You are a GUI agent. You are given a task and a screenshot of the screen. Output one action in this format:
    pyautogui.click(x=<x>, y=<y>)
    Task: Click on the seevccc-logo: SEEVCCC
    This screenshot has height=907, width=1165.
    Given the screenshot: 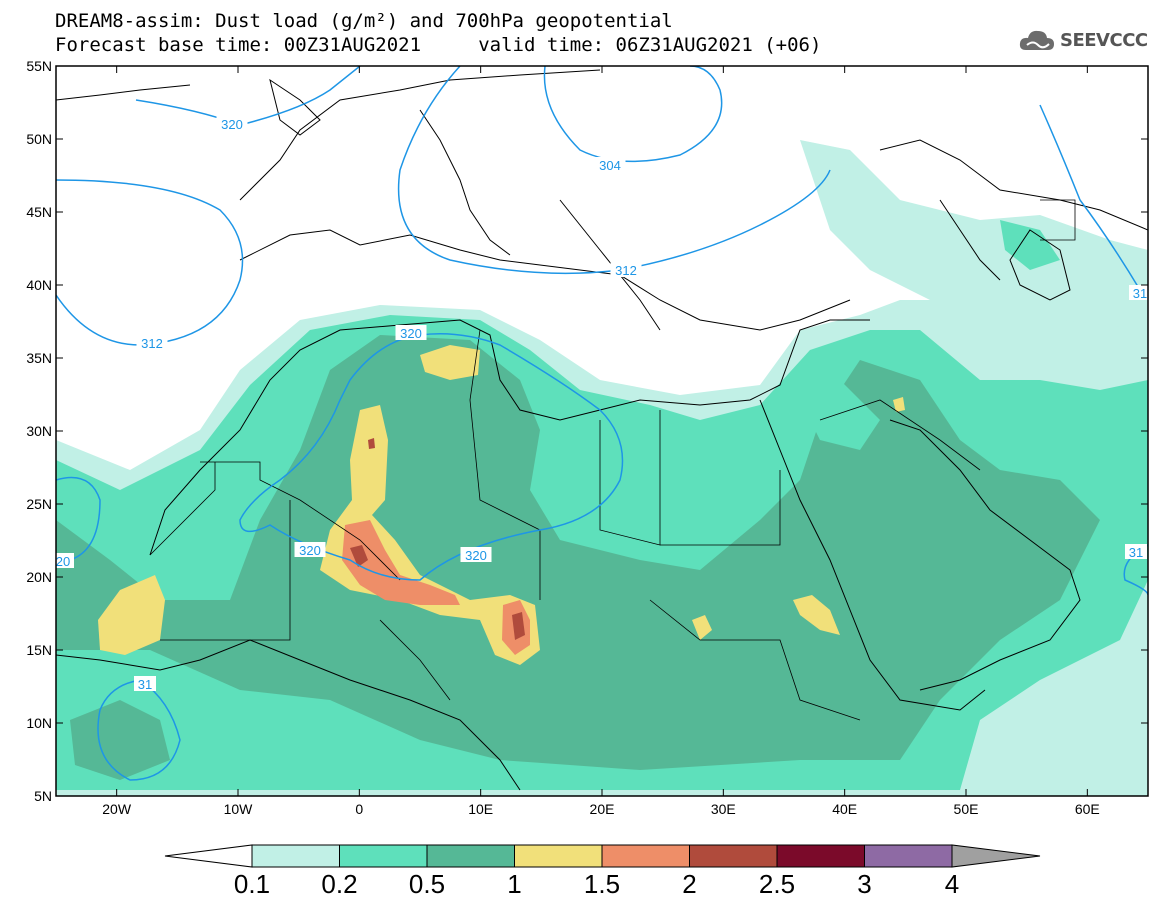 What is the action you would take?
    pyautogui.click(x=1083, y=40)
    